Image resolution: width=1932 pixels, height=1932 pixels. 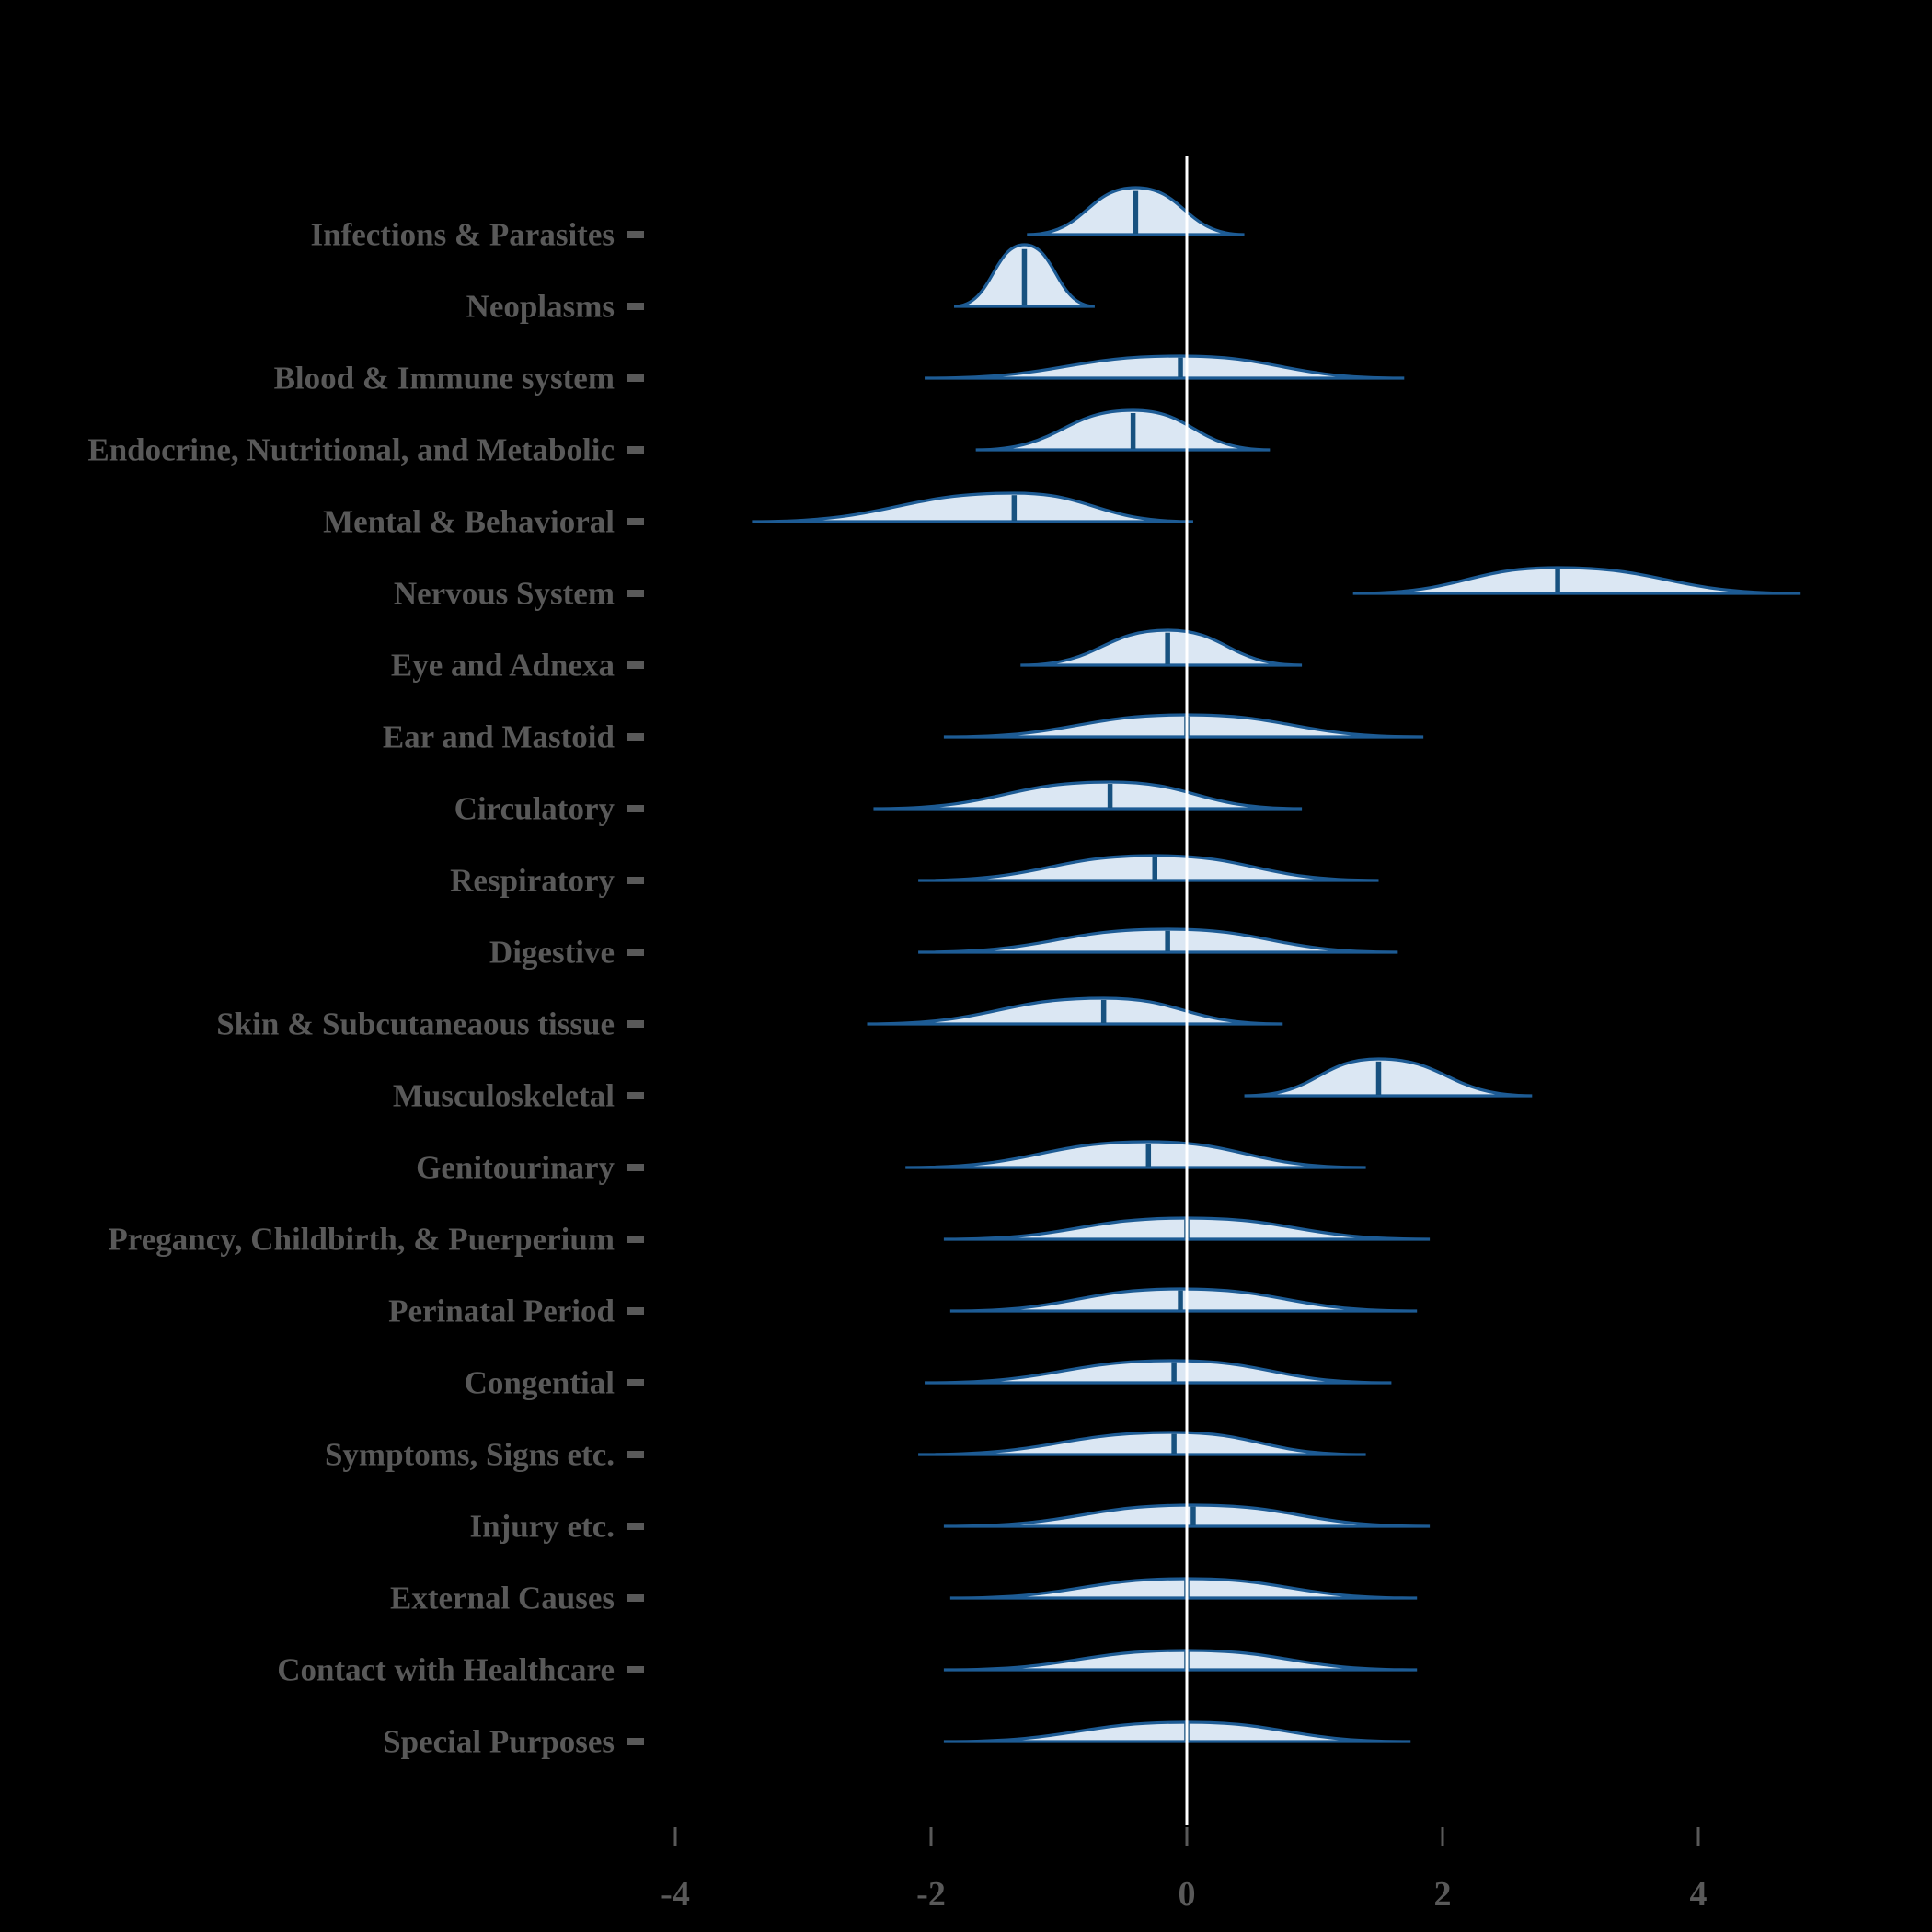 What do you see at coordinates (515, 1168) in the screenshot?
I see `category-label: Genitourinary` at bounding box center [515, 1168].